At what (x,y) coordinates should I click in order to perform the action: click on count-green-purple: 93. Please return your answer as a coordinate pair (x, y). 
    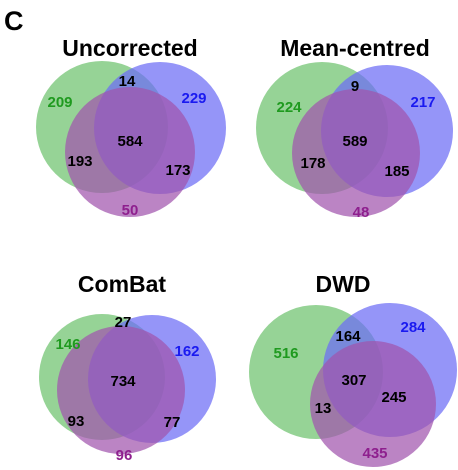
    Looking at the image, I should click on (76, 421).